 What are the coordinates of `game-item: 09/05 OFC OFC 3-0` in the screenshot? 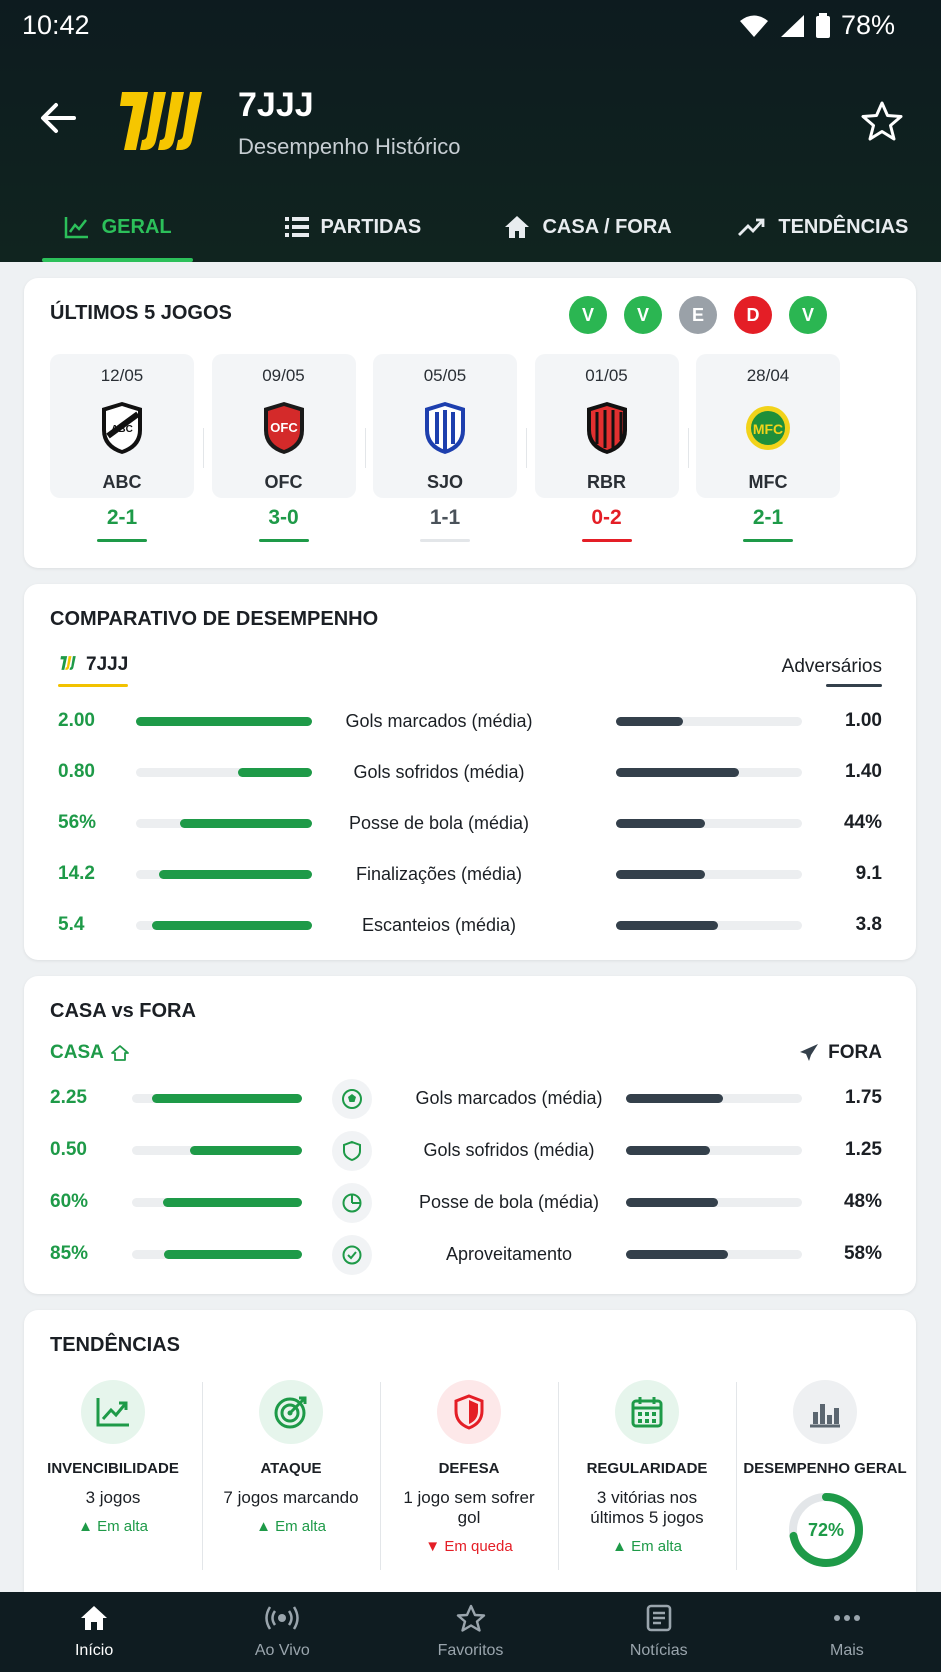 It's located at (283, 448).